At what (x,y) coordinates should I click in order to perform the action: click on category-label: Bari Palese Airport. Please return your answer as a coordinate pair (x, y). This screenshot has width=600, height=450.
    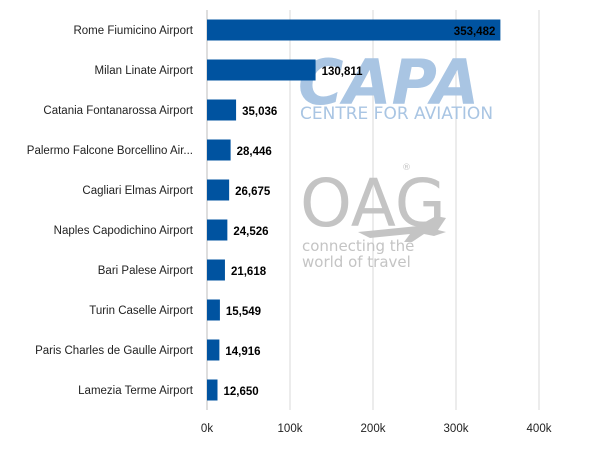
    Looking at the image, I should click on (146, 271).